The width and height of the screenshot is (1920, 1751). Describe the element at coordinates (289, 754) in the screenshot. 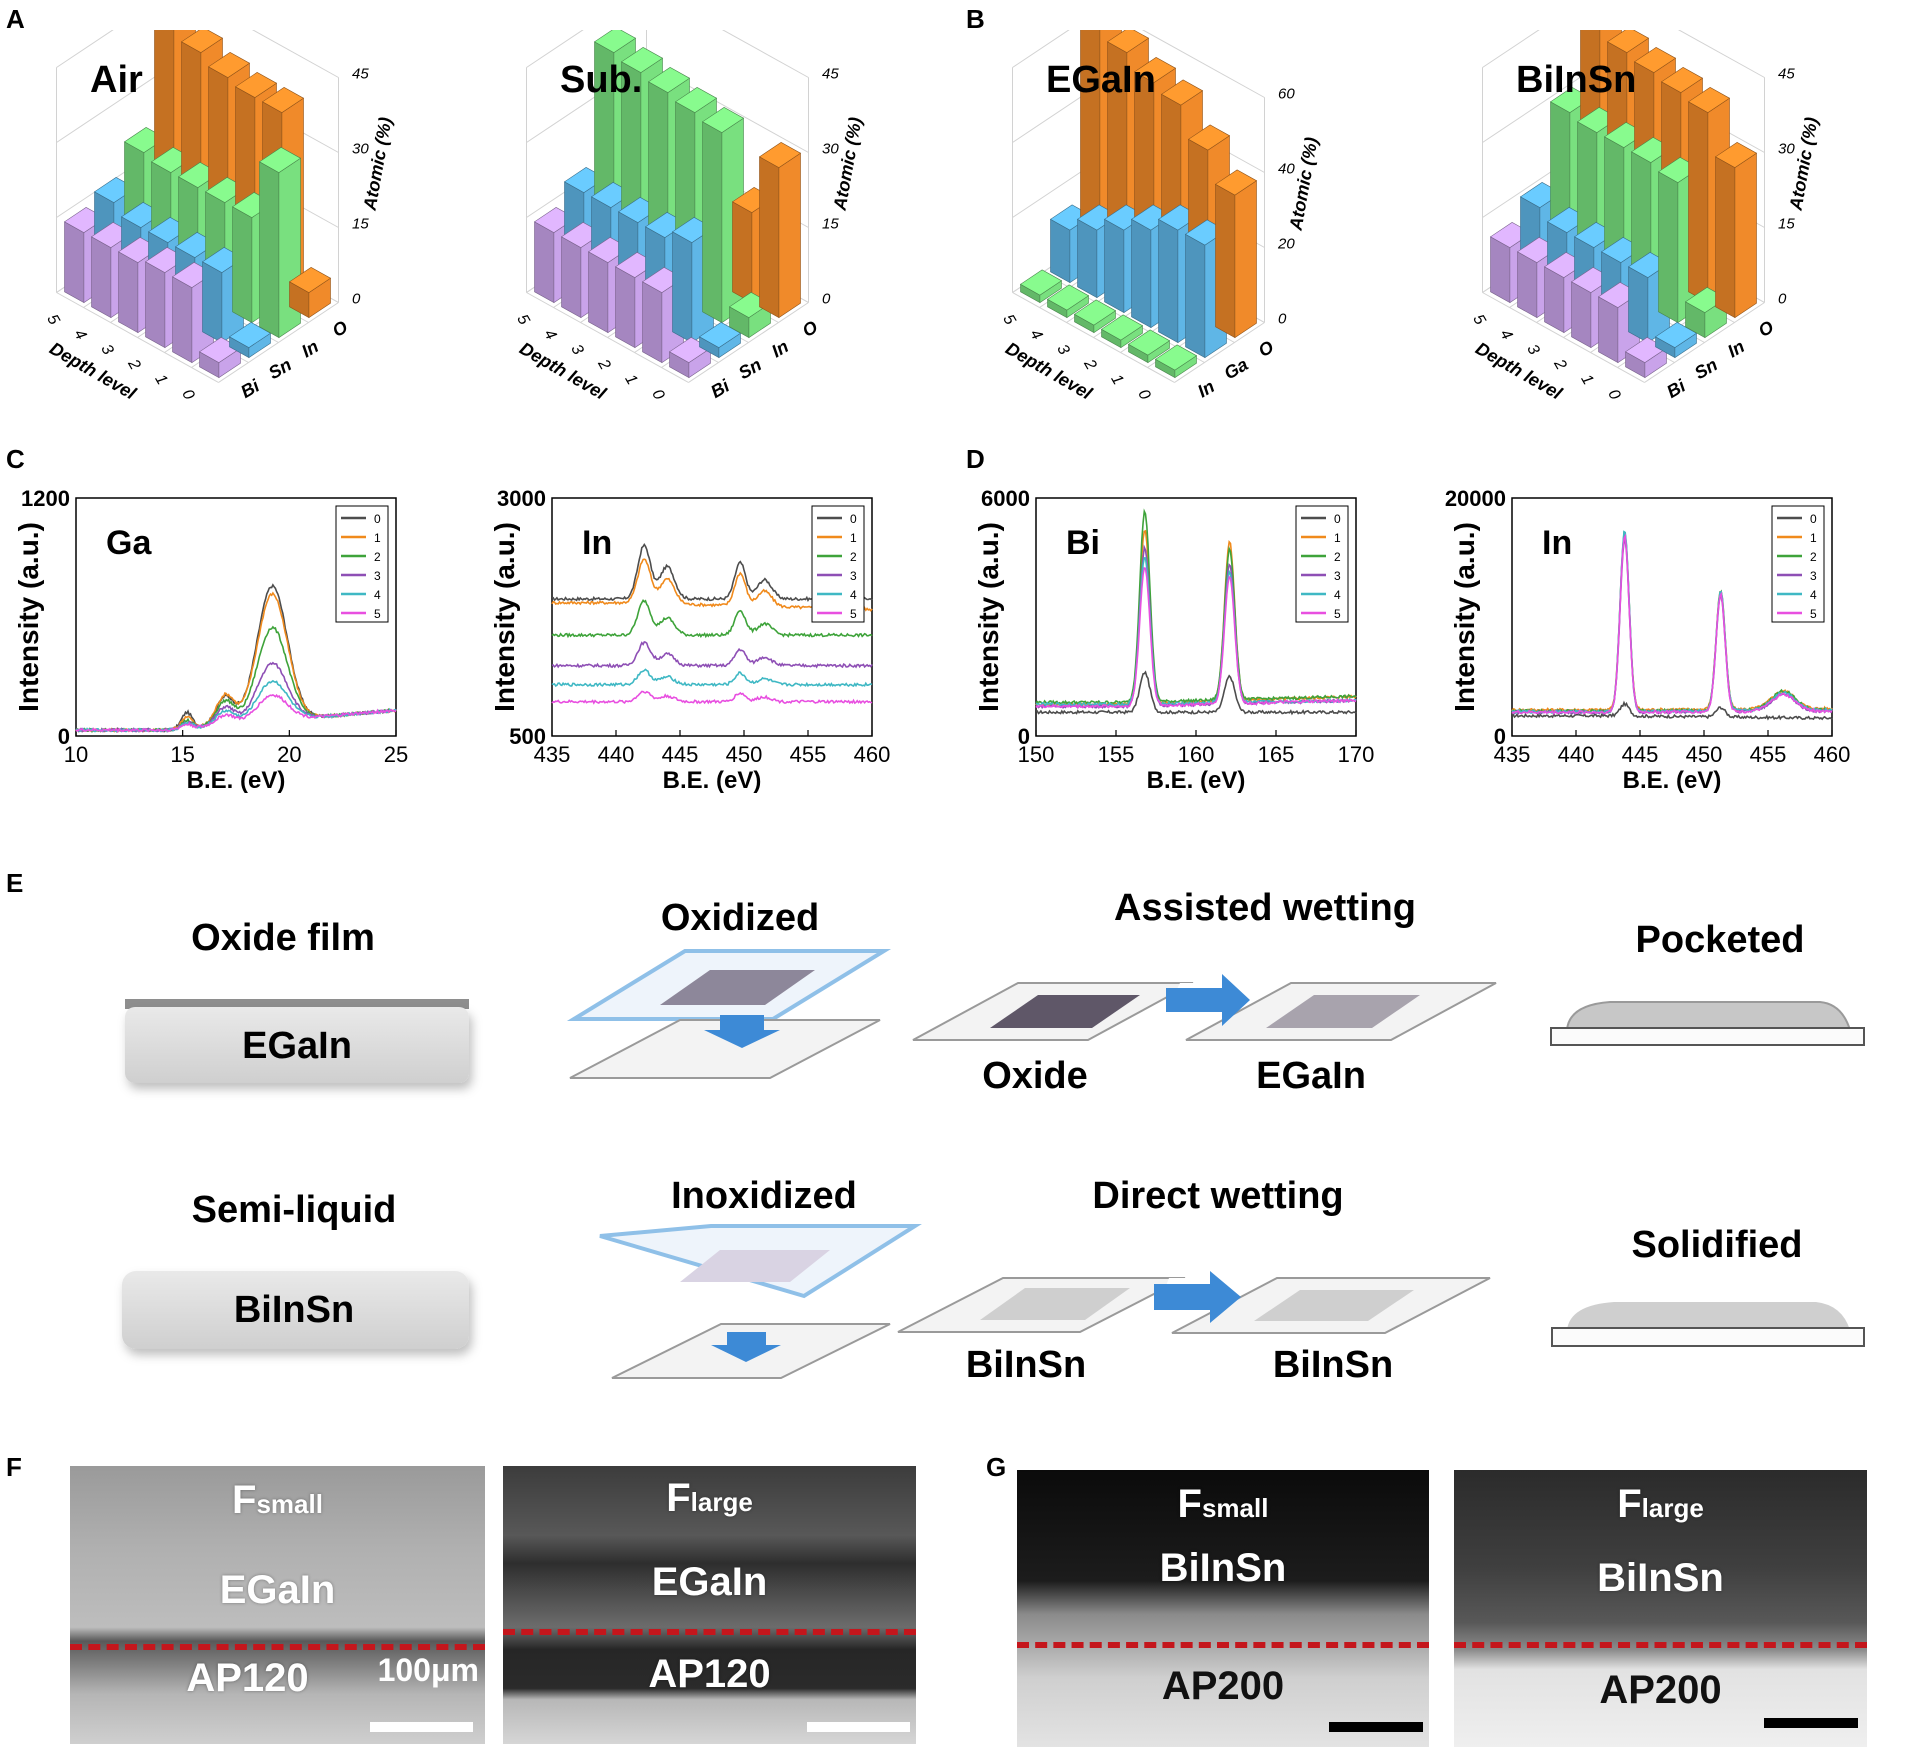

I see `x-tick-label: 20` at that location.